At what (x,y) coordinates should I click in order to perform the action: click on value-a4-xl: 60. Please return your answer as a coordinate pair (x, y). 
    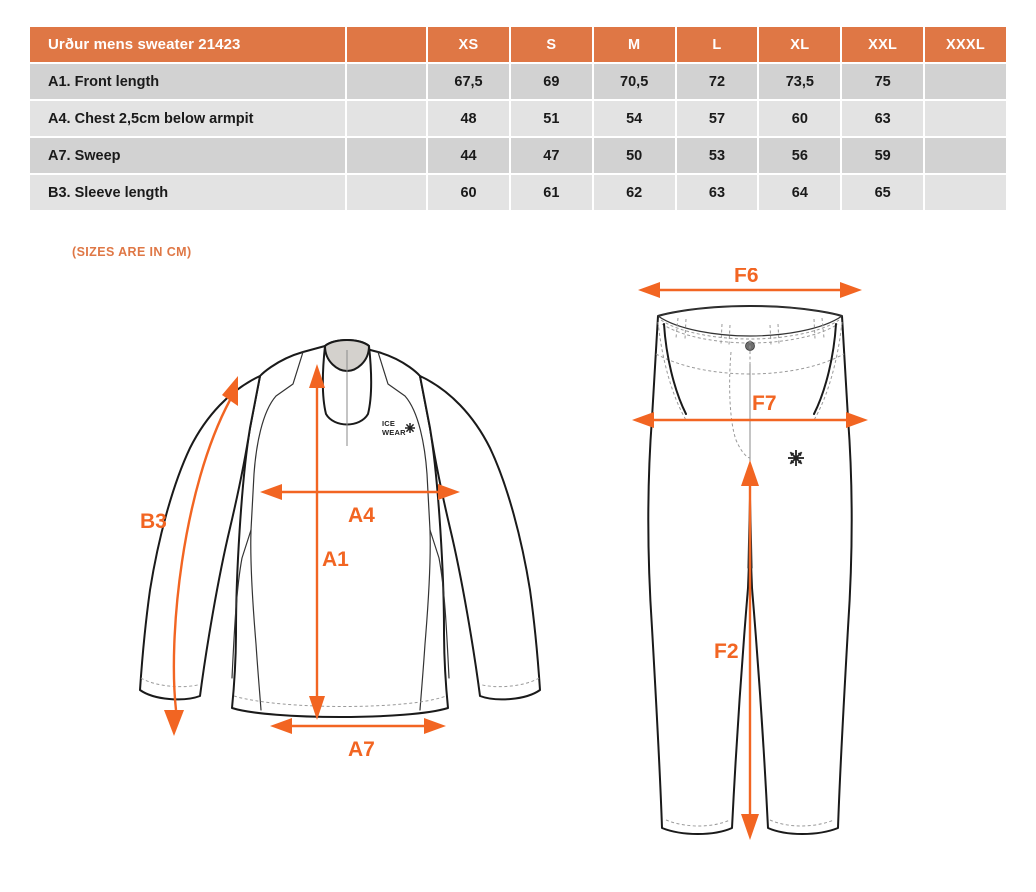
    Looking at the image, I should click on (800, 118).